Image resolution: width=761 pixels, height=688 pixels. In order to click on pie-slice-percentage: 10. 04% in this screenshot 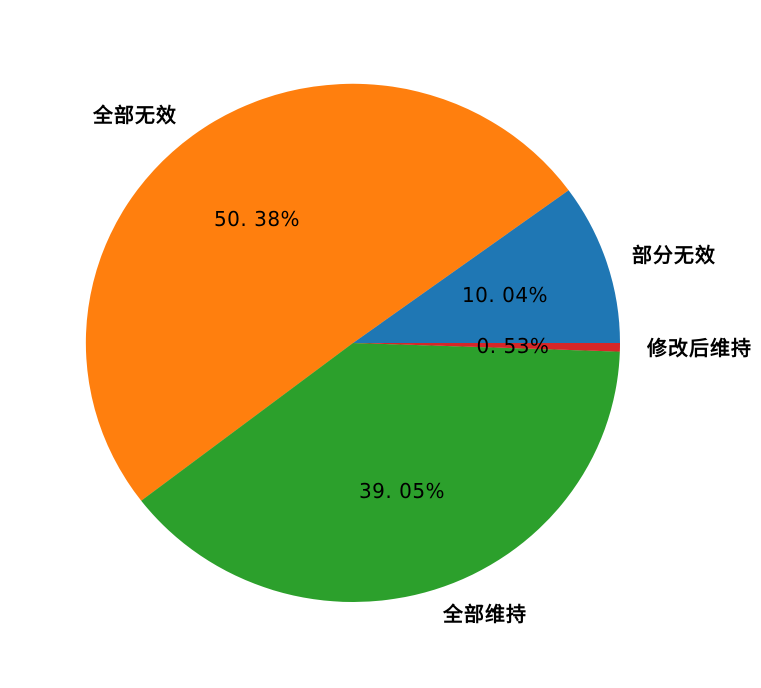, I will do `click(505, 295)`.